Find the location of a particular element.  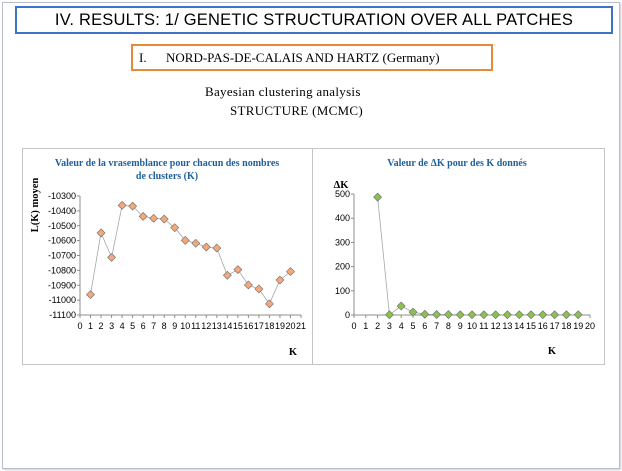

y-tick-label: 100 is located at coordinates (342, 291).